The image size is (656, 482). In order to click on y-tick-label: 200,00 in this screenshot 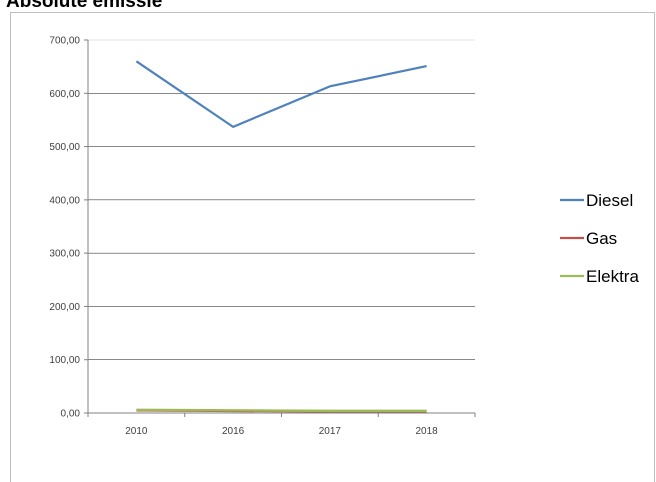, I will do `click(64, 307)`.